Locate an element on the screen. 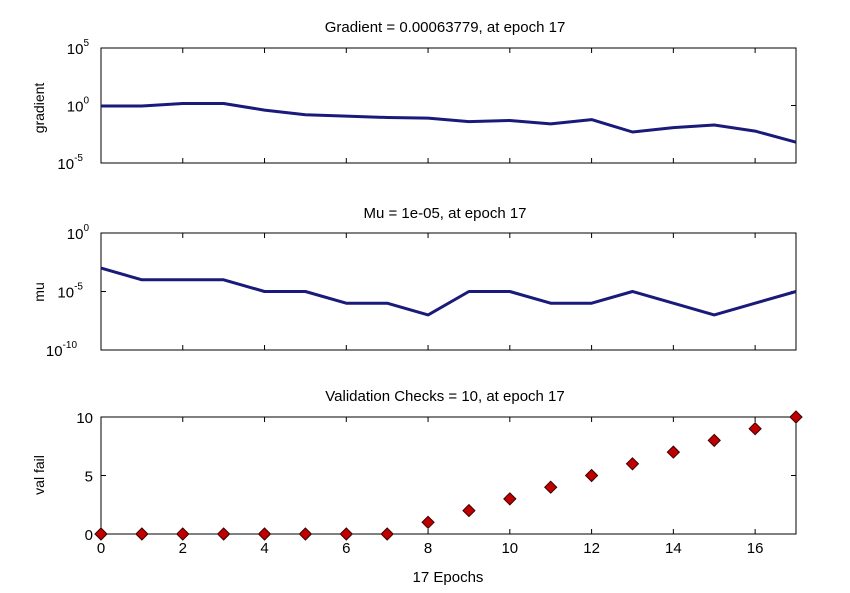  gradient-panel-title: Gradient = 0.00063779, at epoch 17 is located at coordinates (445, 27).